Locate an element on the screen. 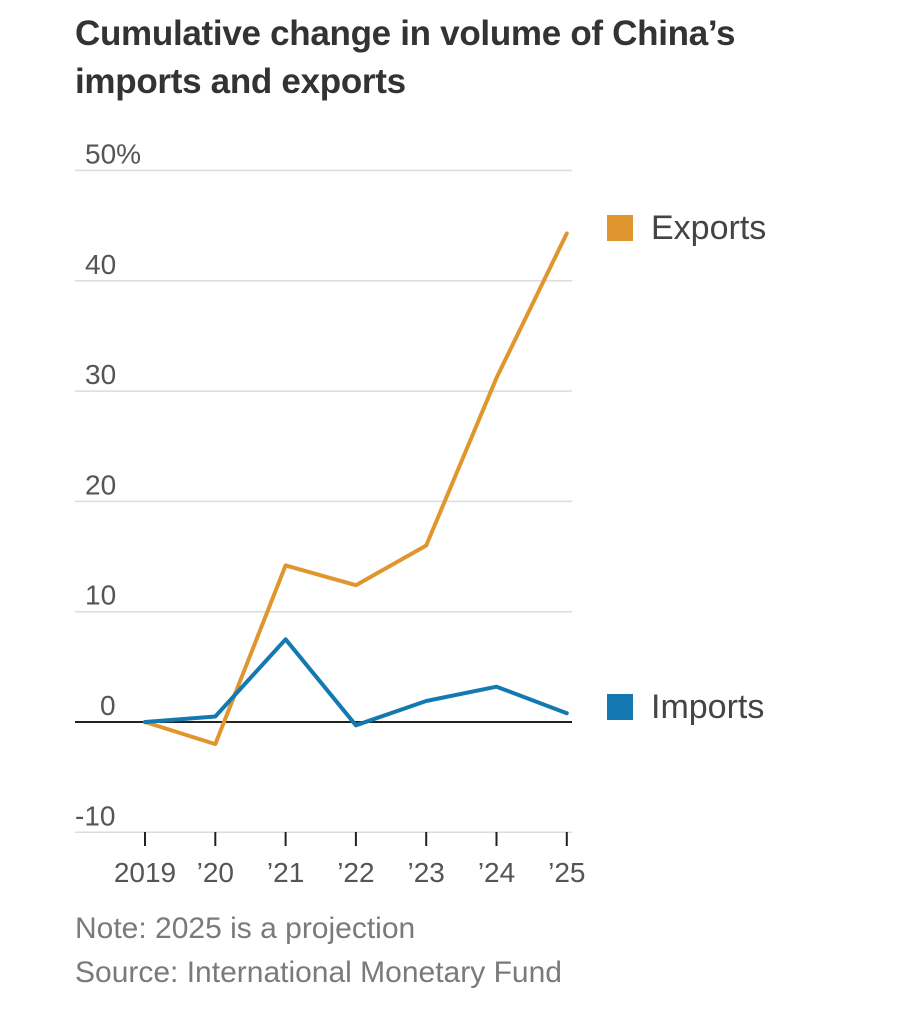 Image resolution: width=908 pixels, height=1022 pixels. legend: Exports Imports is located at coordinates (686, 467).